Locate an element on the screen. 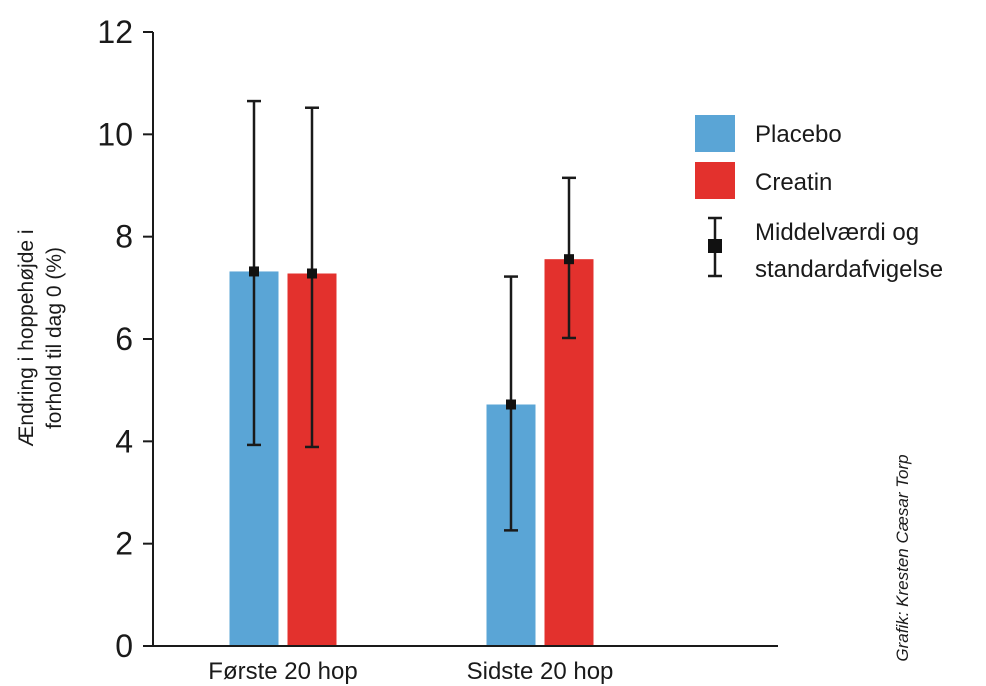 Image resolution: width=986 pixels, height=686 pixels. y-axis-ticks: 0 2 4 6 8 10 12 is located at coordinates (125, 339).